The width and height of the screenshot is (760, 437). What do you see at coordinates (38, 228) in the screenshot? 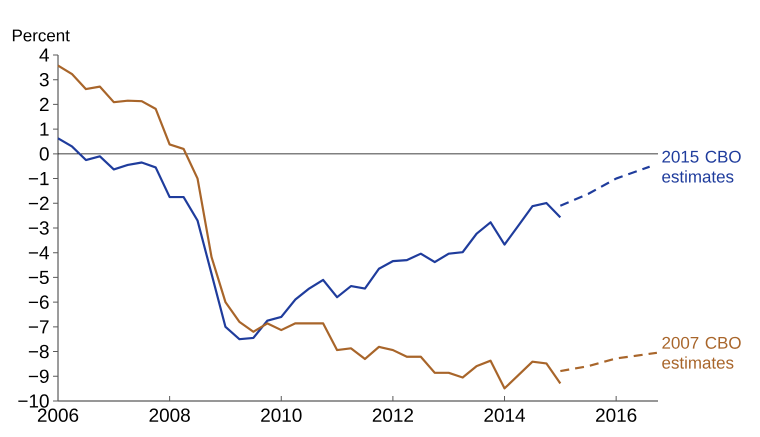
I see `y-tick-label: −3` at bounding box center [38, 228].